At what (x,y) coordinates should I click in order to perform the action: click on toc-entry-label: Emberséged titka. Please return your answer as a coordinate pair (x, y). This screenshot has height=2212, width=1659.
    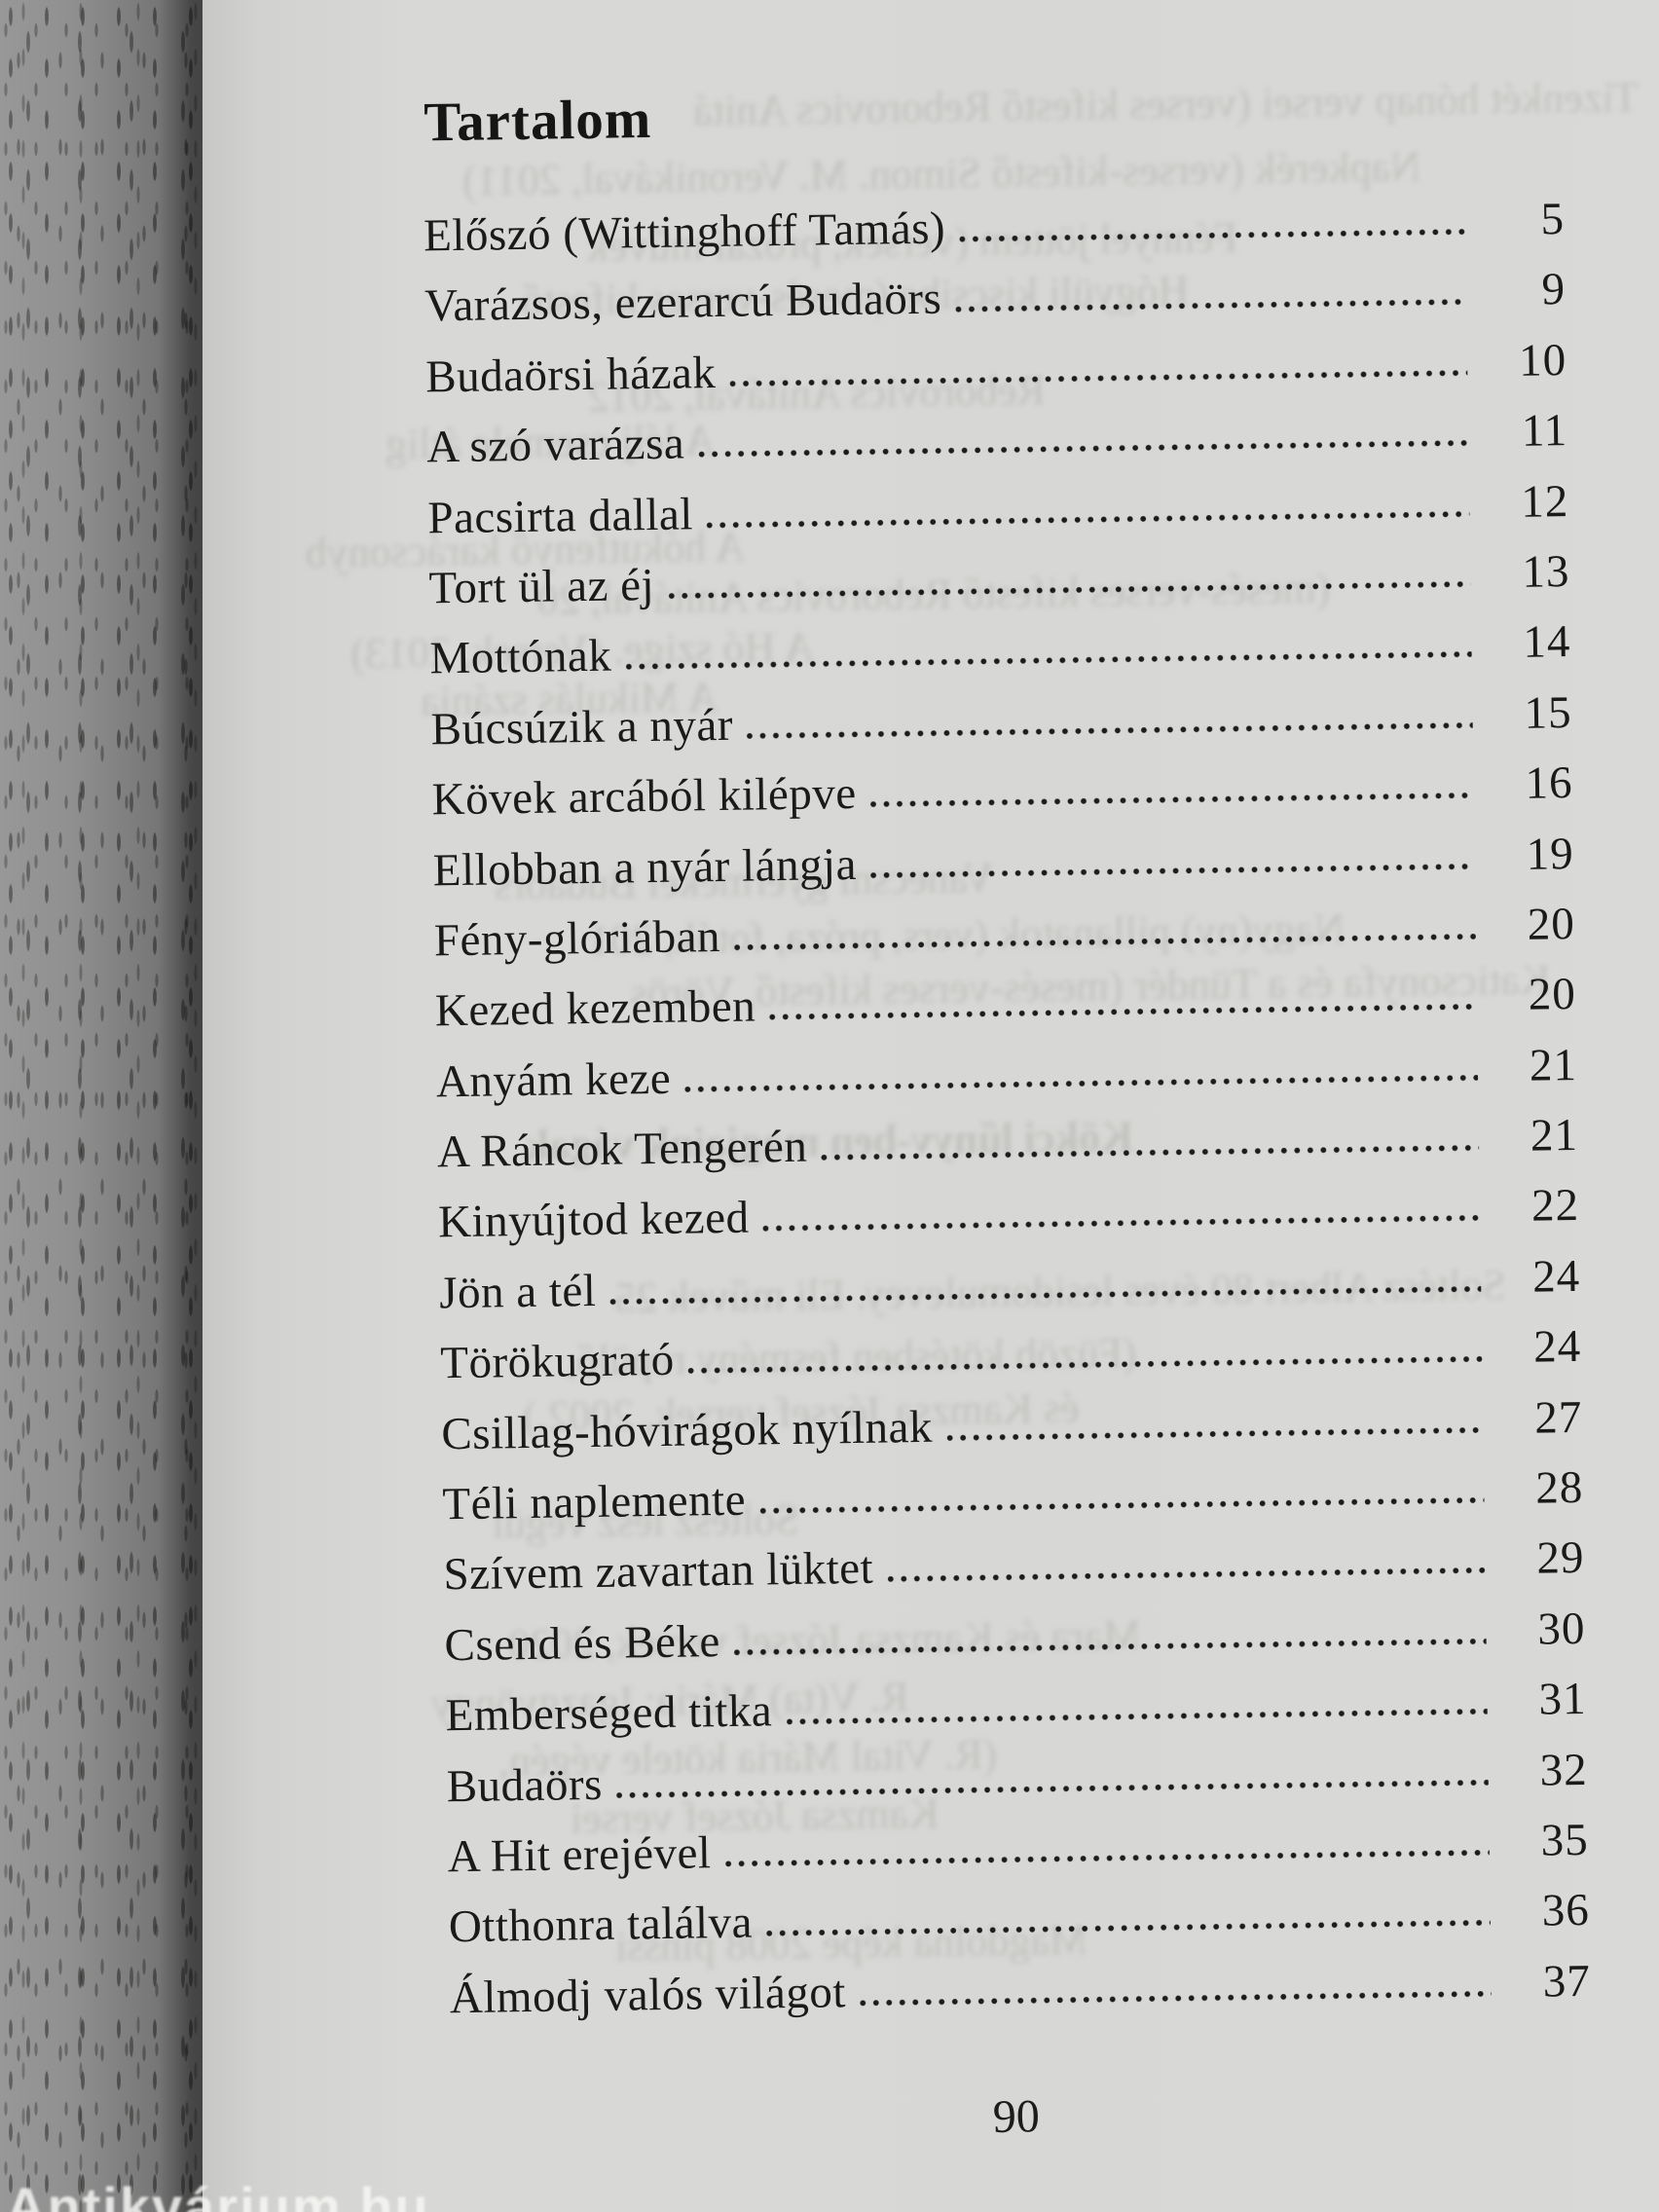
    Looking at the image, I should click on (609, 1713).